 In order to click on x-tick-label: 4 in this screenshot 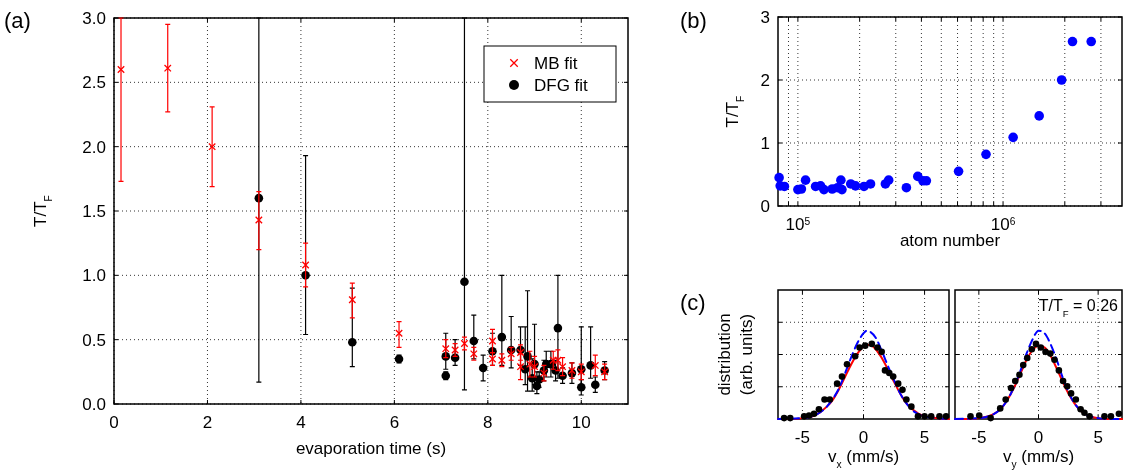, I will do `click(301, 422)`.